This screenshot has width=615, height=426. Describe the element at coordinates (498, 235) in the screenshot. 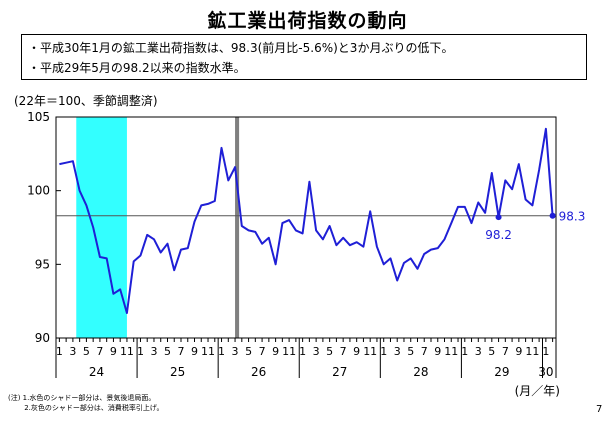

I see `annotation-label: 98.2` at that location.